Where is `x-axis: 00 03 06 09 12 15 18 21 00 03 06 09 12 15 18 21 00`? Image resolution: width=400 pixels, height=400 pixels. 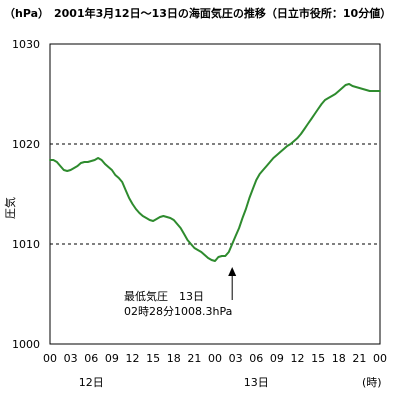 x-axis: 00 03 06 09 12 15 18 21 00 03 06 09 12 15 18 21 00 is located at coordinates (215, 358).